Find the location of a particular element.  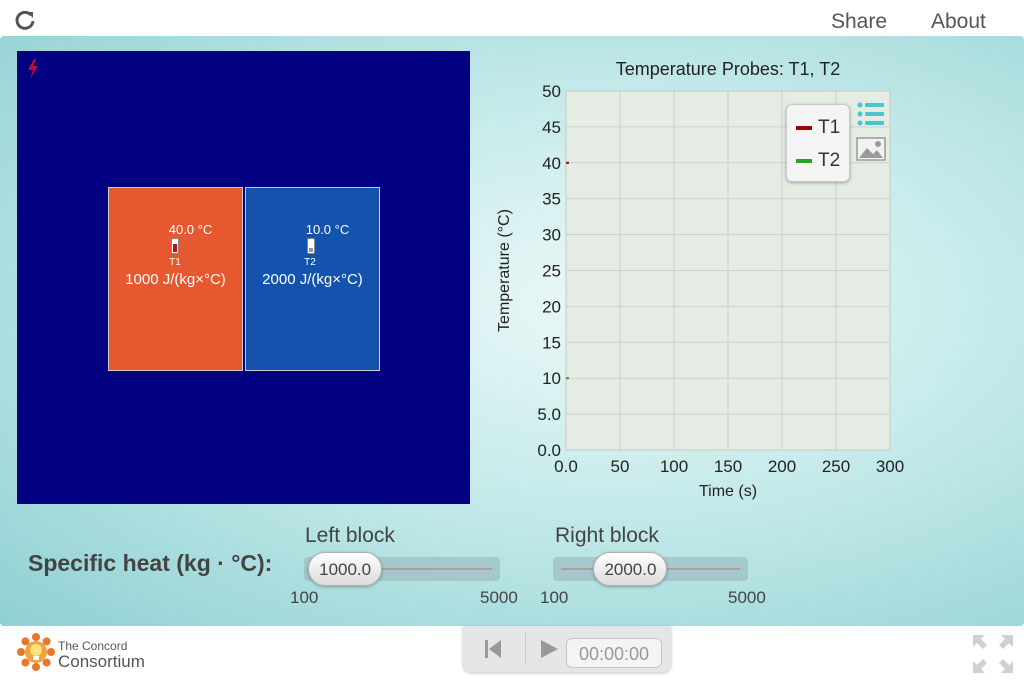

legend-label-t2: T2 is located at coordinates (829, 160).